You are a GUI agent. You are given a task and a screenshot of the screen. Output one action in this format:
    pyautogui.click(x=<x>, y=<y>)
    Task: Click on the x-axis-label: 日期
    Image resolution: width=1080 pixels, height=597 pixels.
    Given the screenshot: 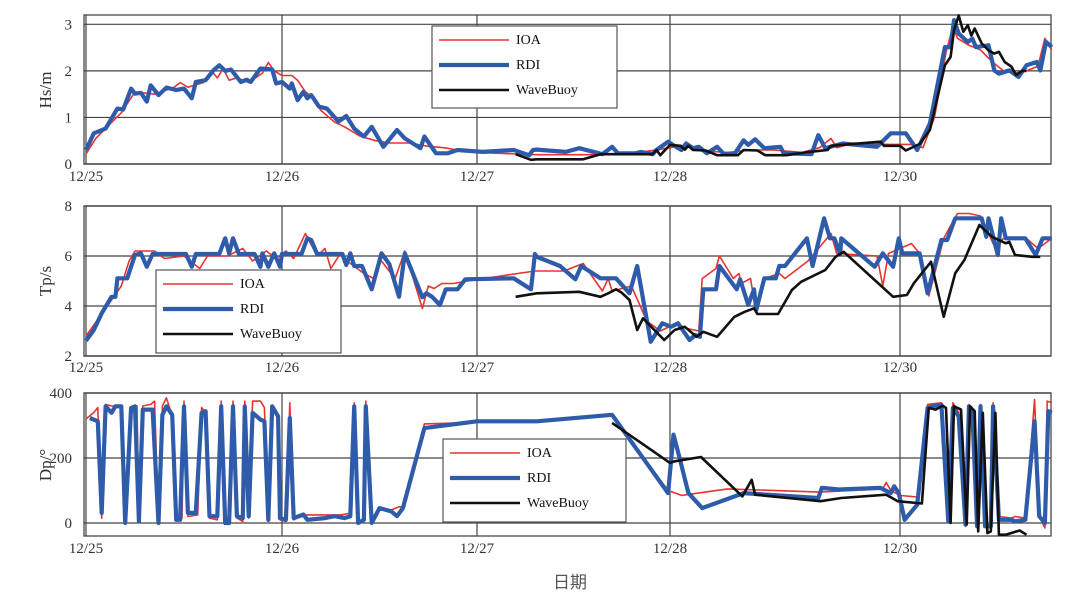 What is the action you would take?
    pyautogui.click(x=570, y=583)
    